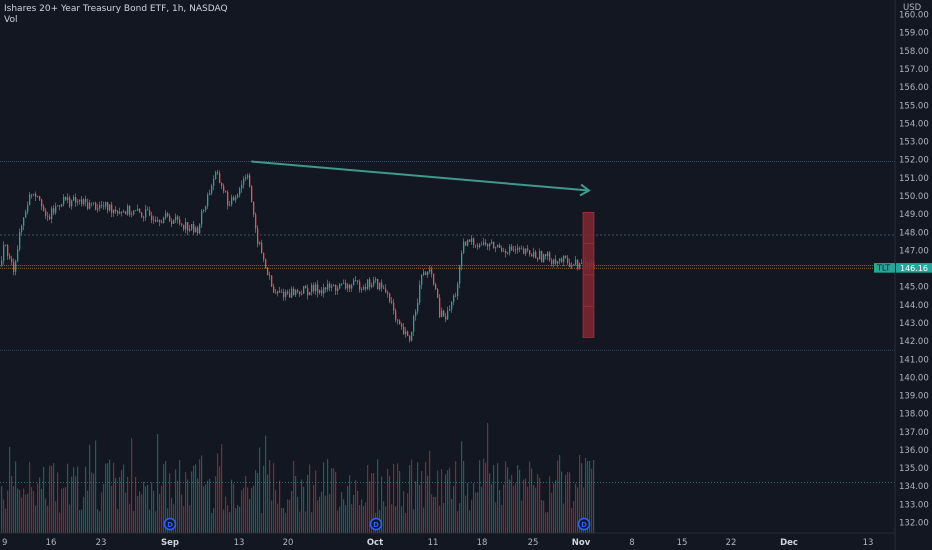  Describe the element at coordinates (914, 378) in the screenshot. I see `price-tick-label: 140.00` at that location.